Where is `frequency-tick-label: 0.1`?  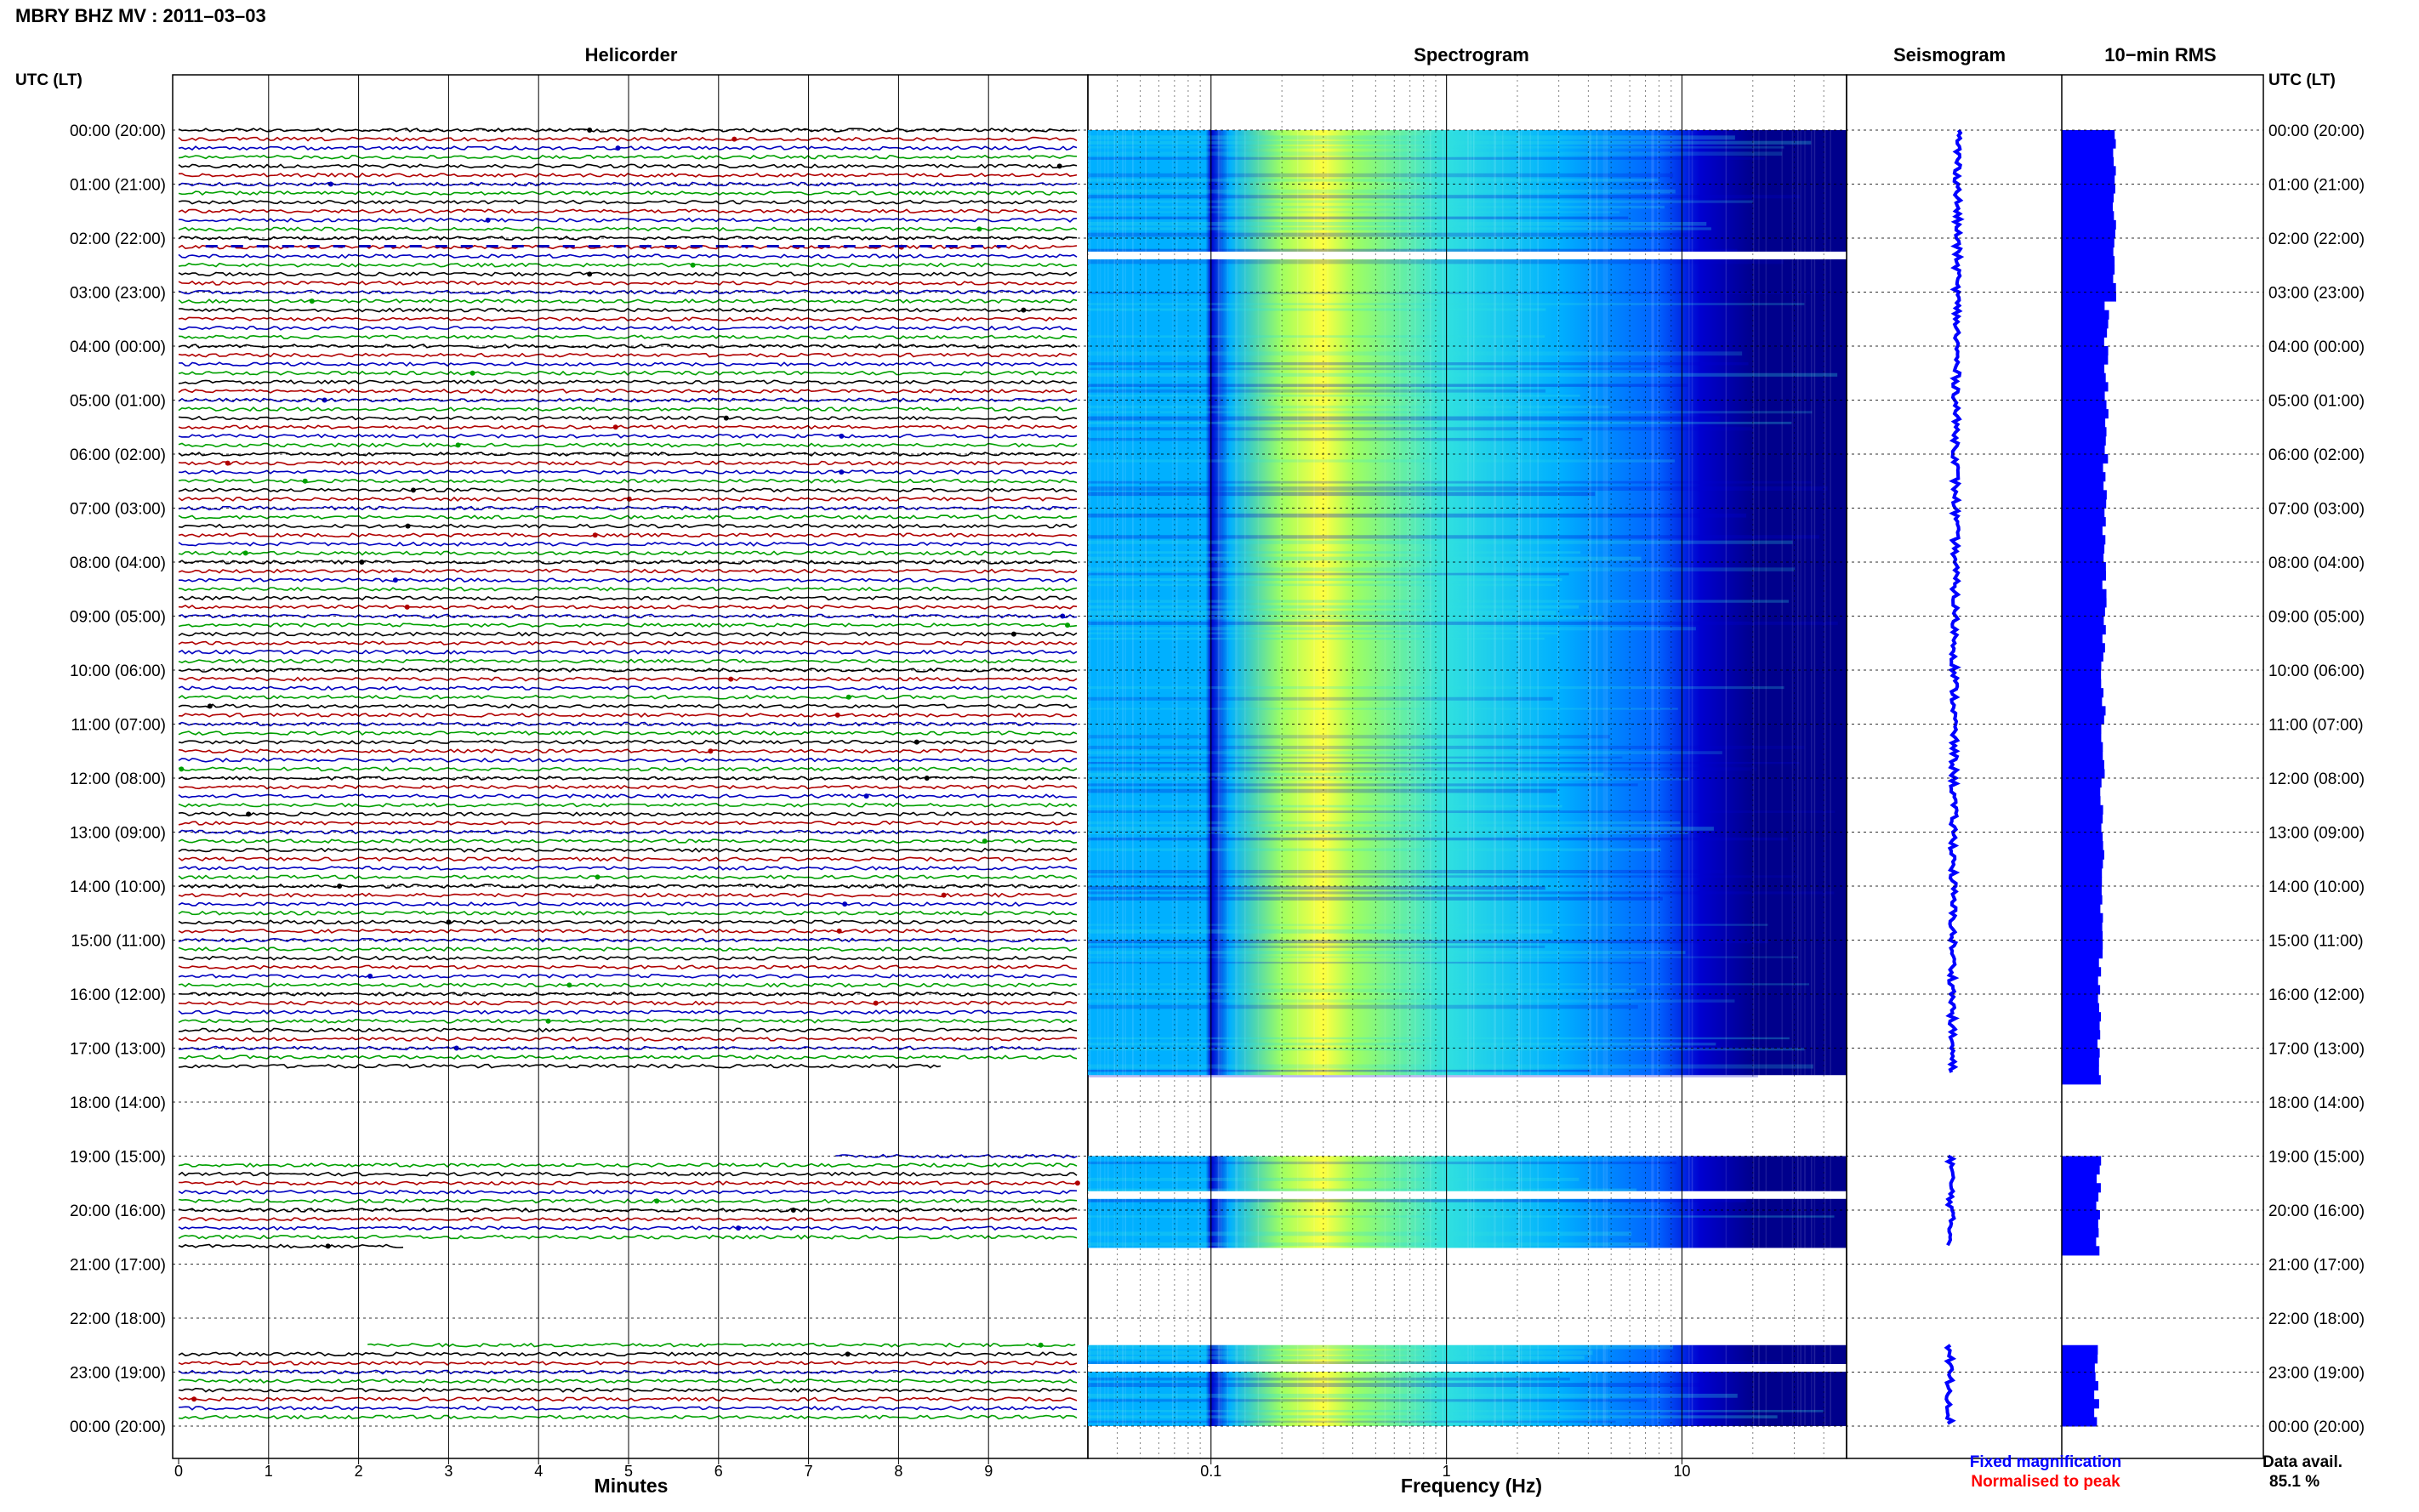 frequency-tick-label: 0.1 is located at coordinates (1210, 1471).